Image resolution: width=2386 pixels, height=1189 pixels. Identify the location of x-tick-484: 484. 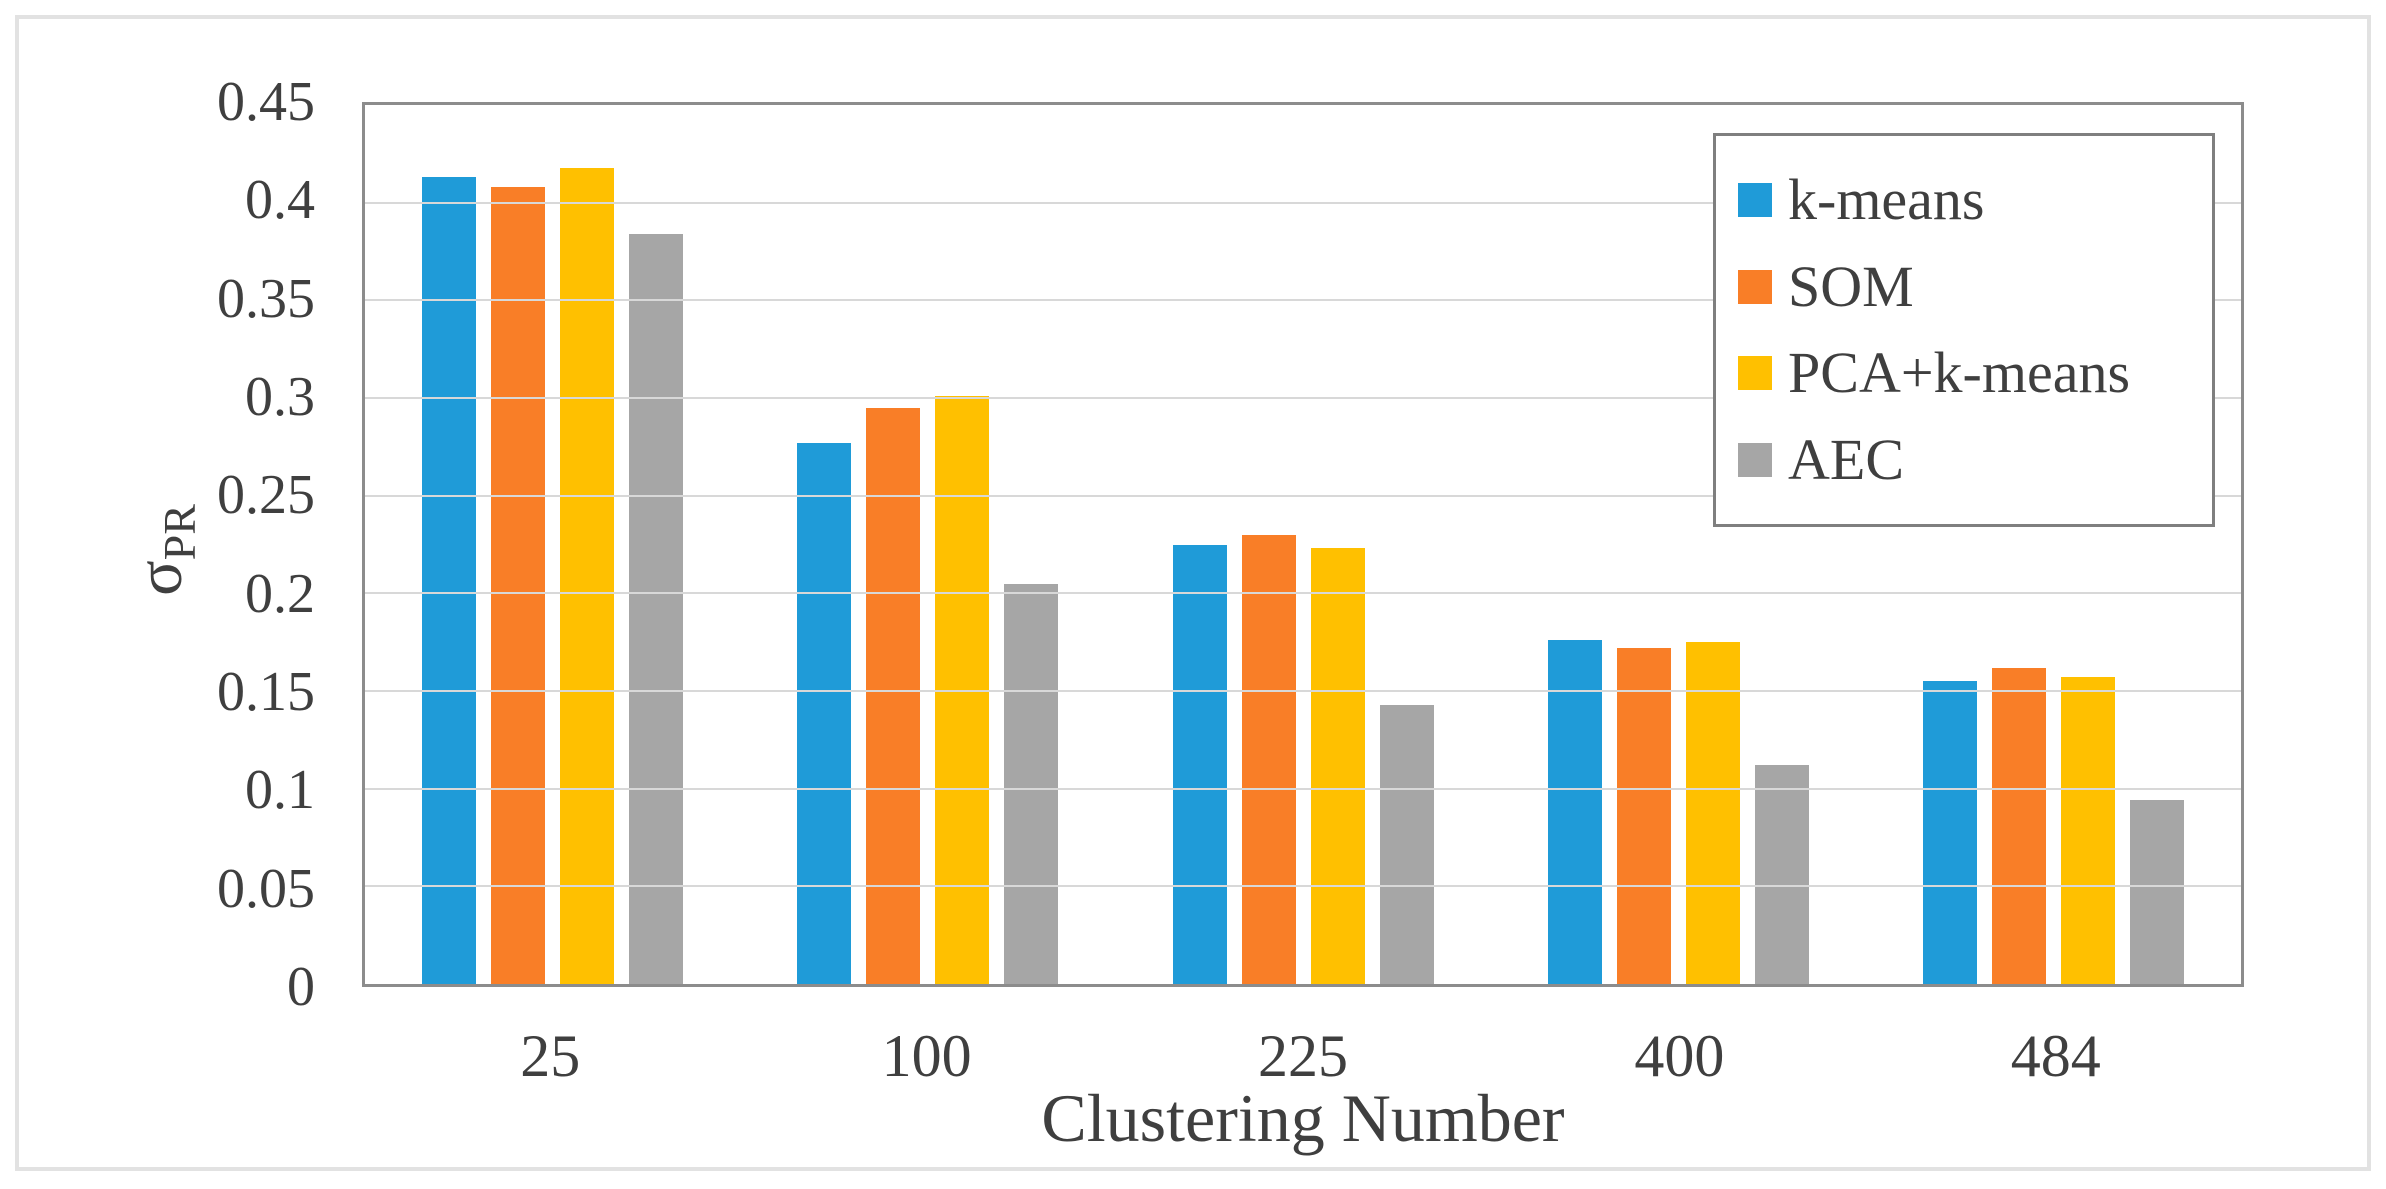
(2055, 1056).